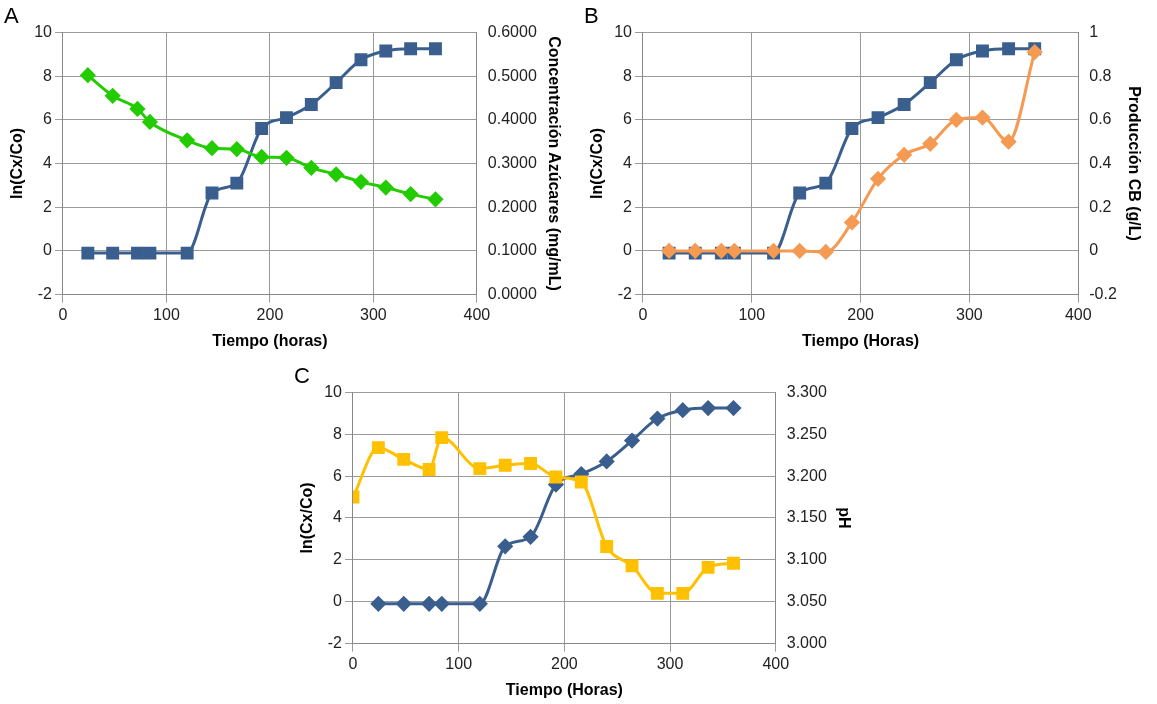  What do you see at coordinates (1103, 294) in the screenshot?
I see `y2-tick-label: -0.2` at bounding box center [1103, 294].